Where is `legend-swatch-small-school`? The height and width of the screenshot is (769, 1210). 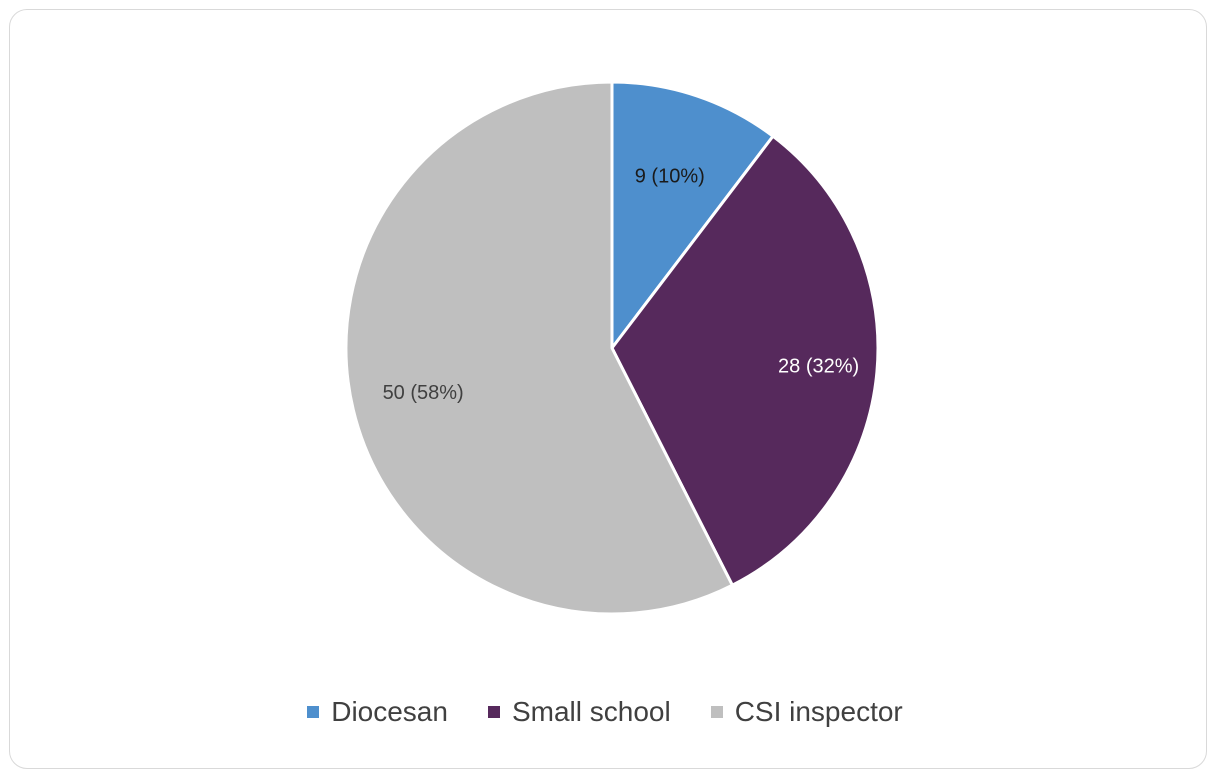 legend-swatch-small-school is located at coordinates (493, 712).